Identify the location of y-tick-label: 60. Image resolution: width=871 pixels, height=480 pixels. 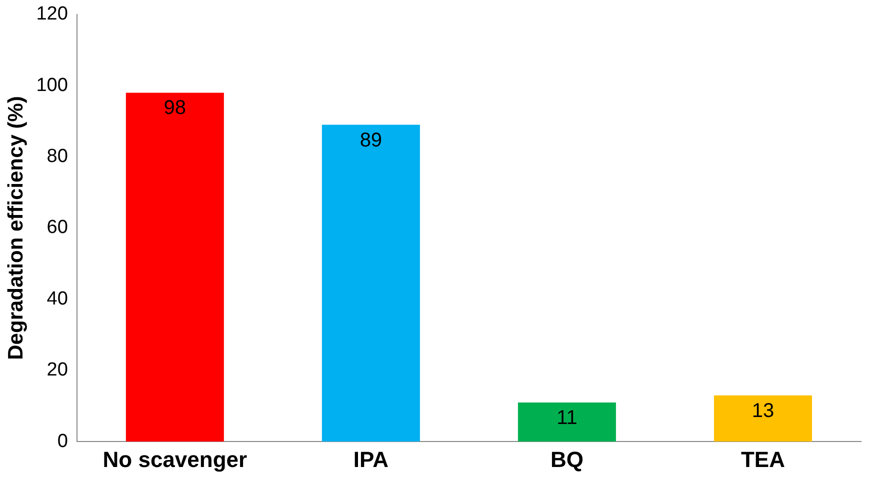
(57, 227).